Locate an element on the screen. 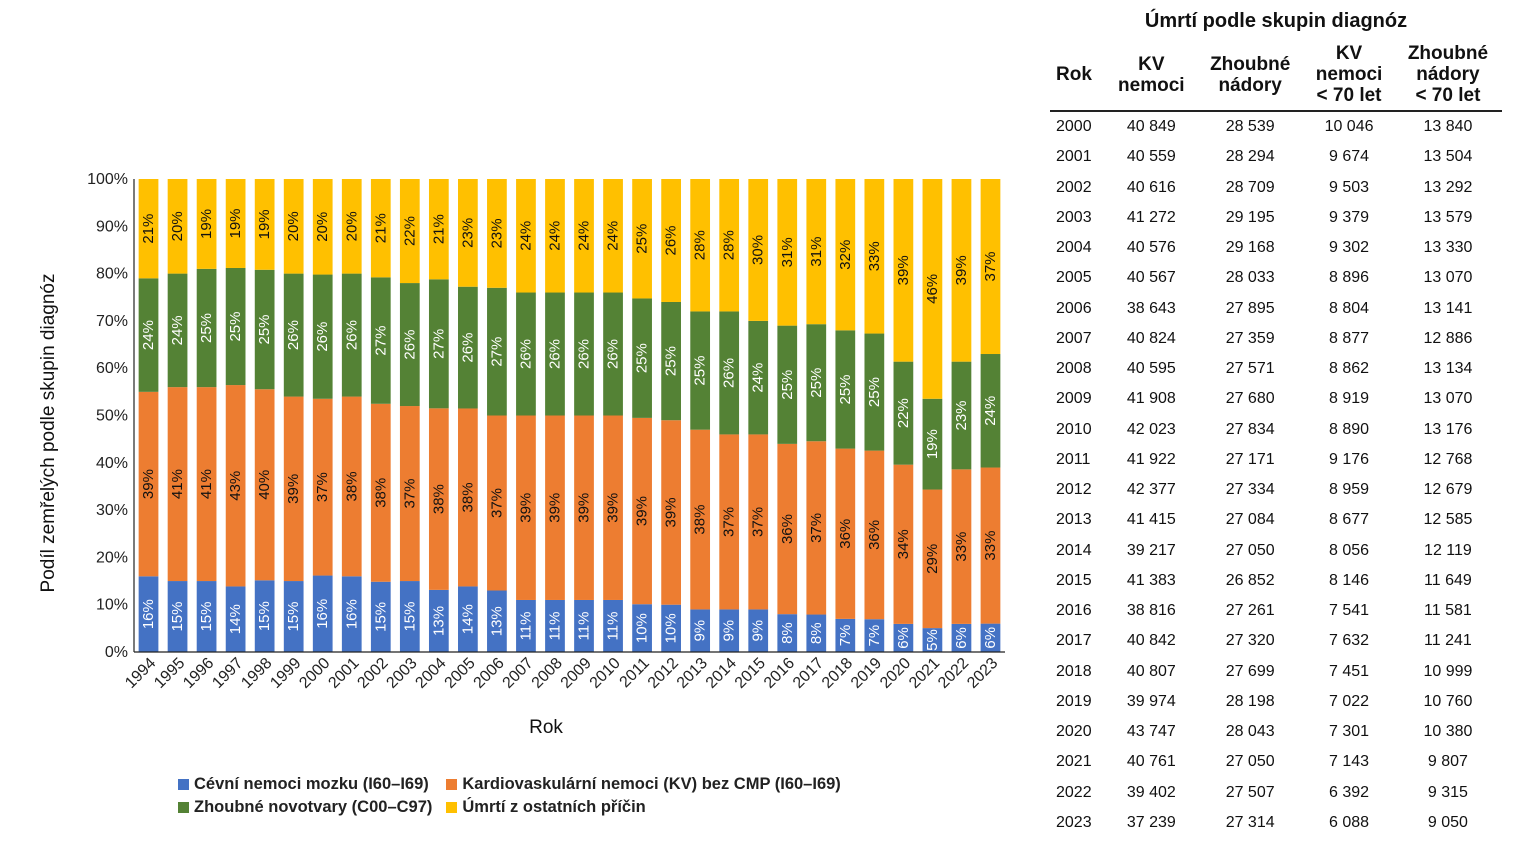 This screenshot has width=1526, height=859. data-label-2020-s3: 39% is located at coordinates (903, 270).